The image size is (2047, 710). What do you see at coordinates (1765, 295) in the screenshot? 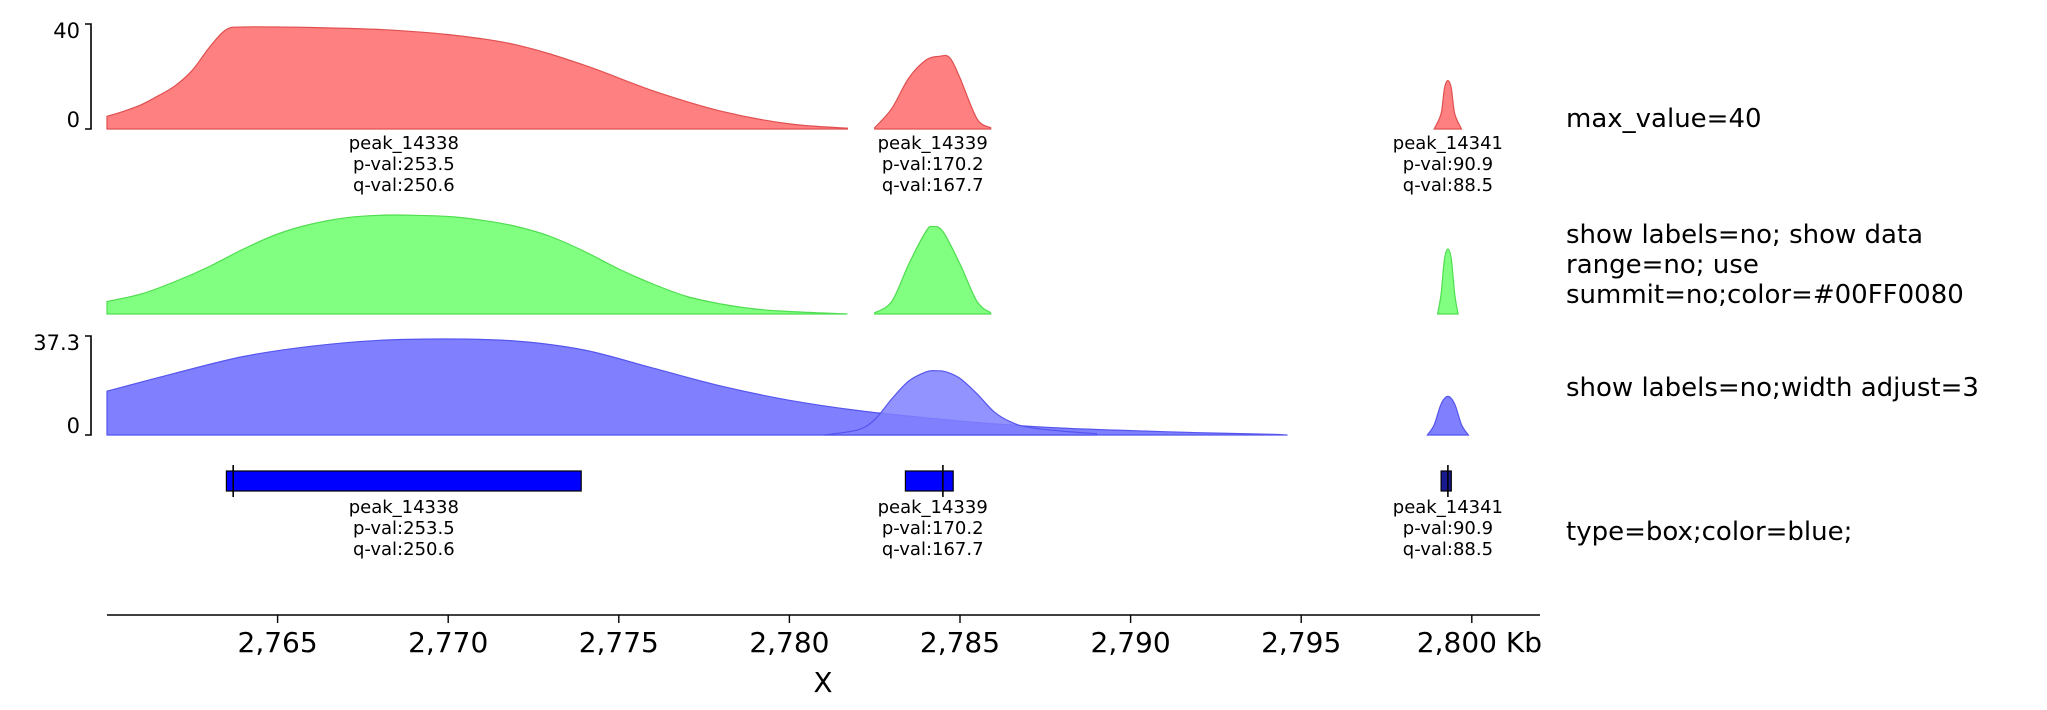
I see `track-label-line: summit=no;color=#00FF0080` at bounding box center [1765, 295].